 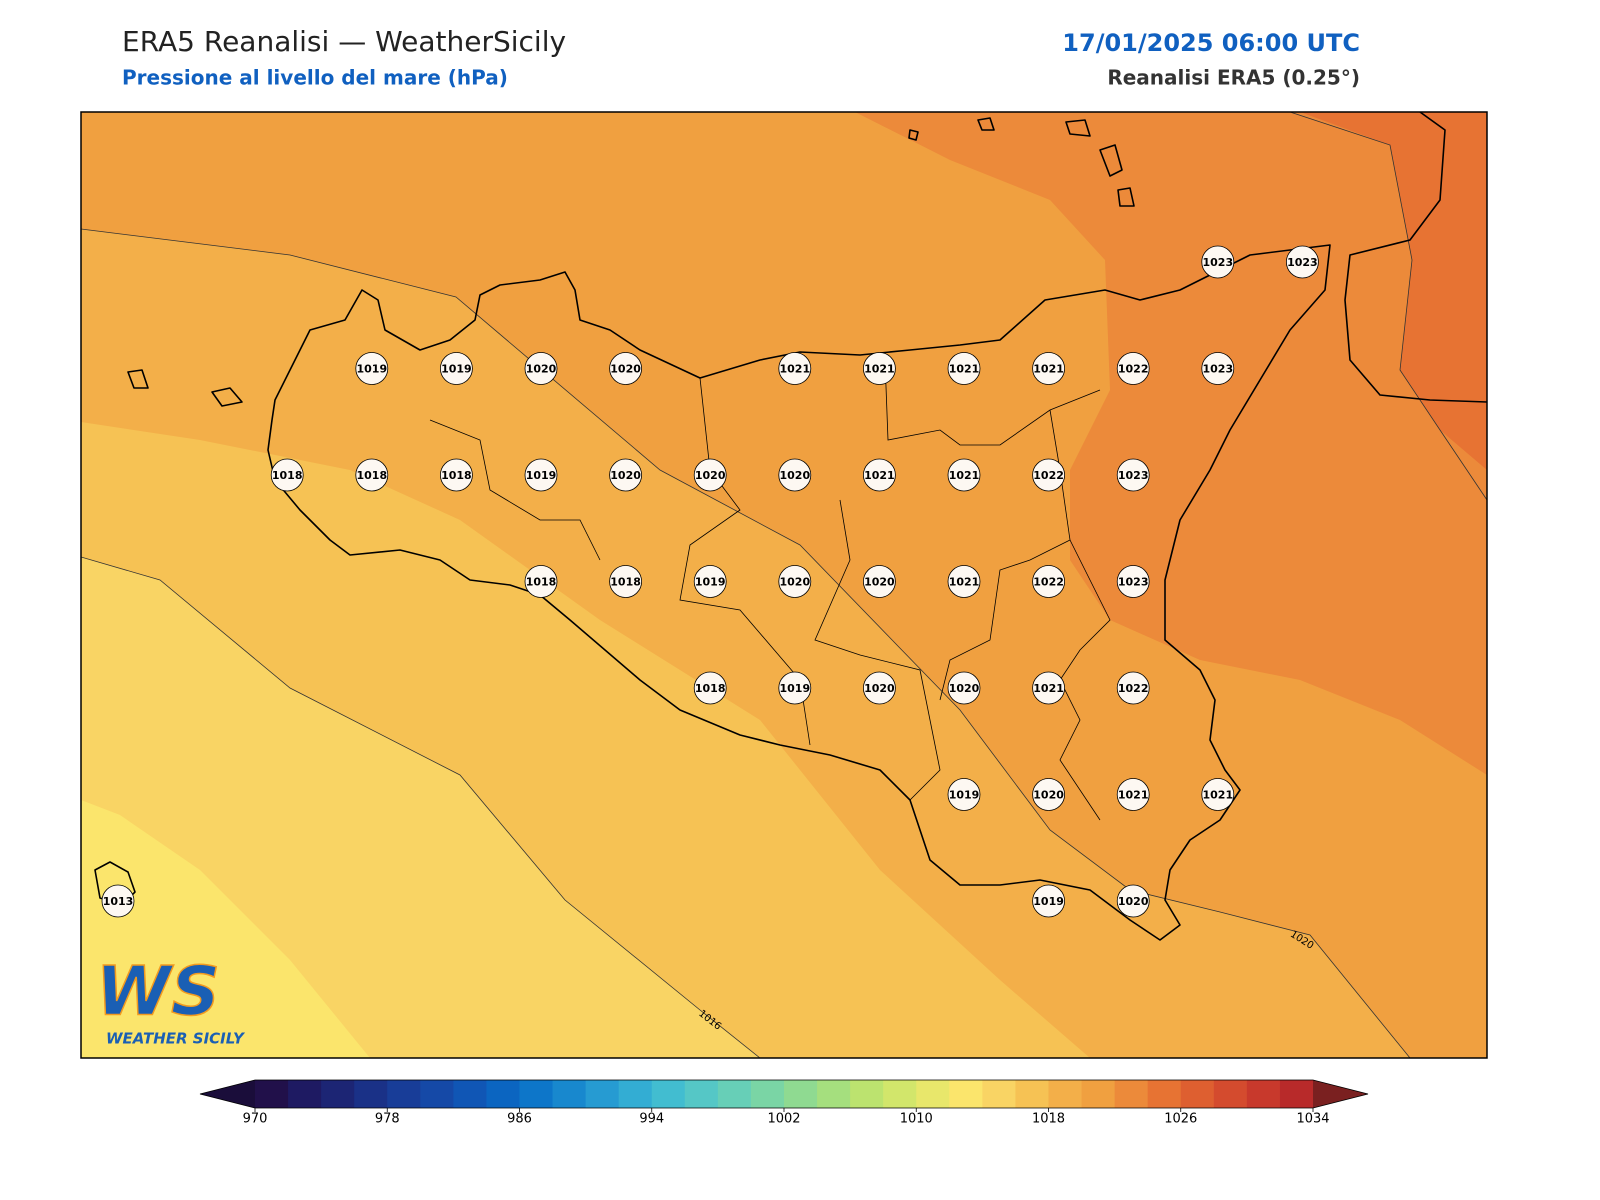 I want to click on colorbar-tick-label: 986, so click(x=519, y=1119).